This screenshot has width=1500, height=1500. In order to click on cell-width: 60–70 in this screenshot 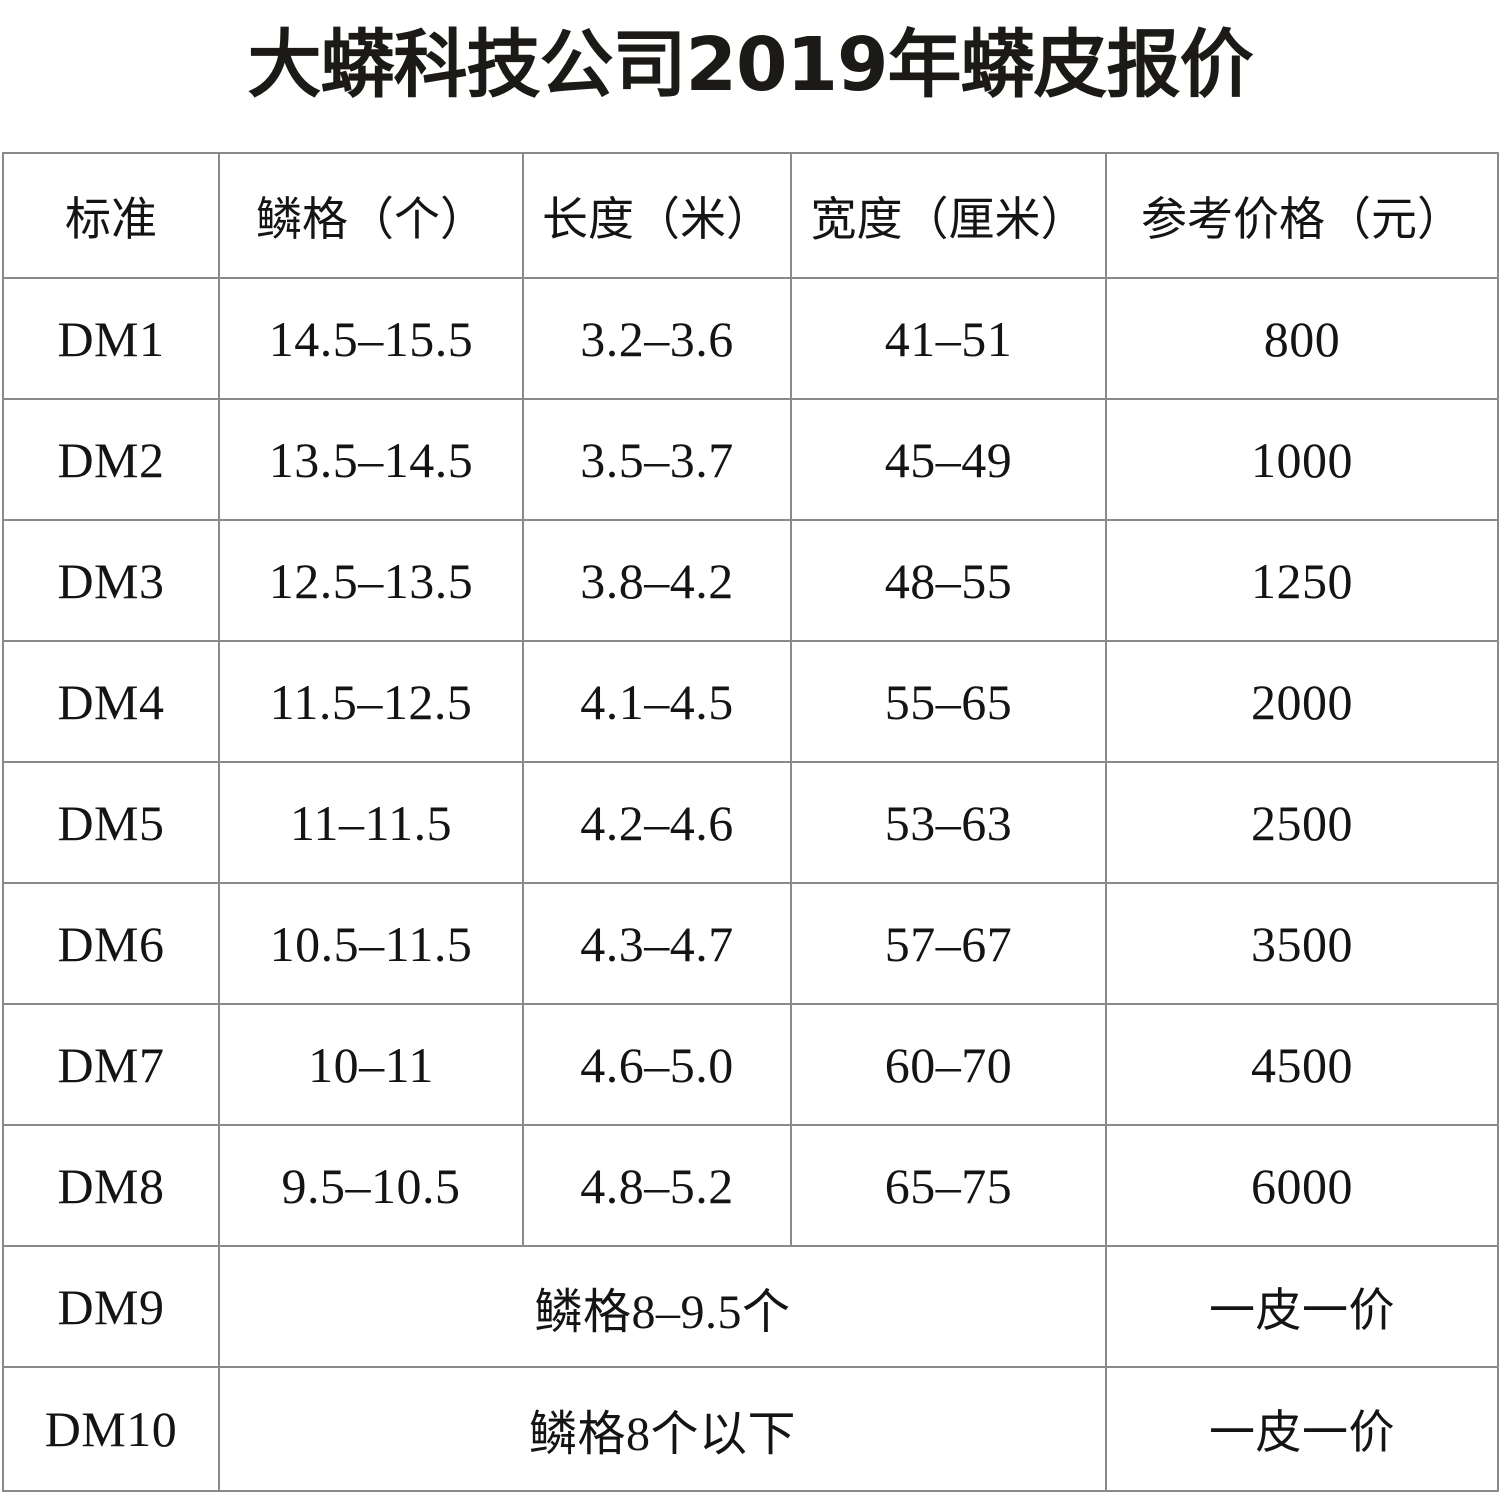, I will do `click(948, 1064)`.